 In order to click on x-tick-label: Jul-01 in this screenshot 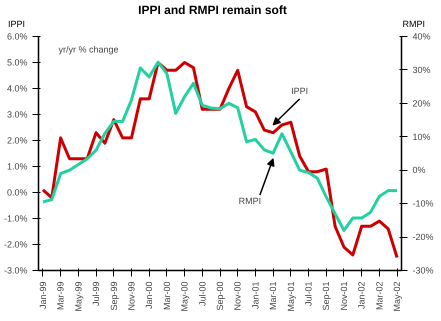, I will do `click(309, 293)`.